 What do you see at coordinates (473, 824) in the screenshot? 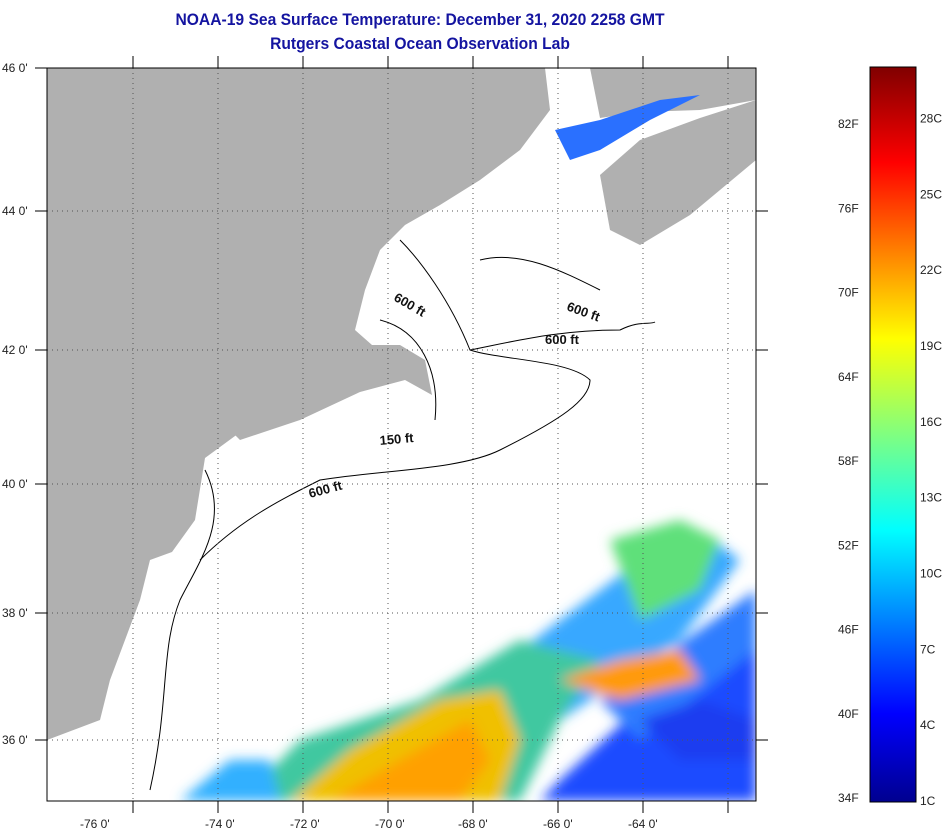
I see `lon-label: -68 0'` at bounding box center [473, 824].